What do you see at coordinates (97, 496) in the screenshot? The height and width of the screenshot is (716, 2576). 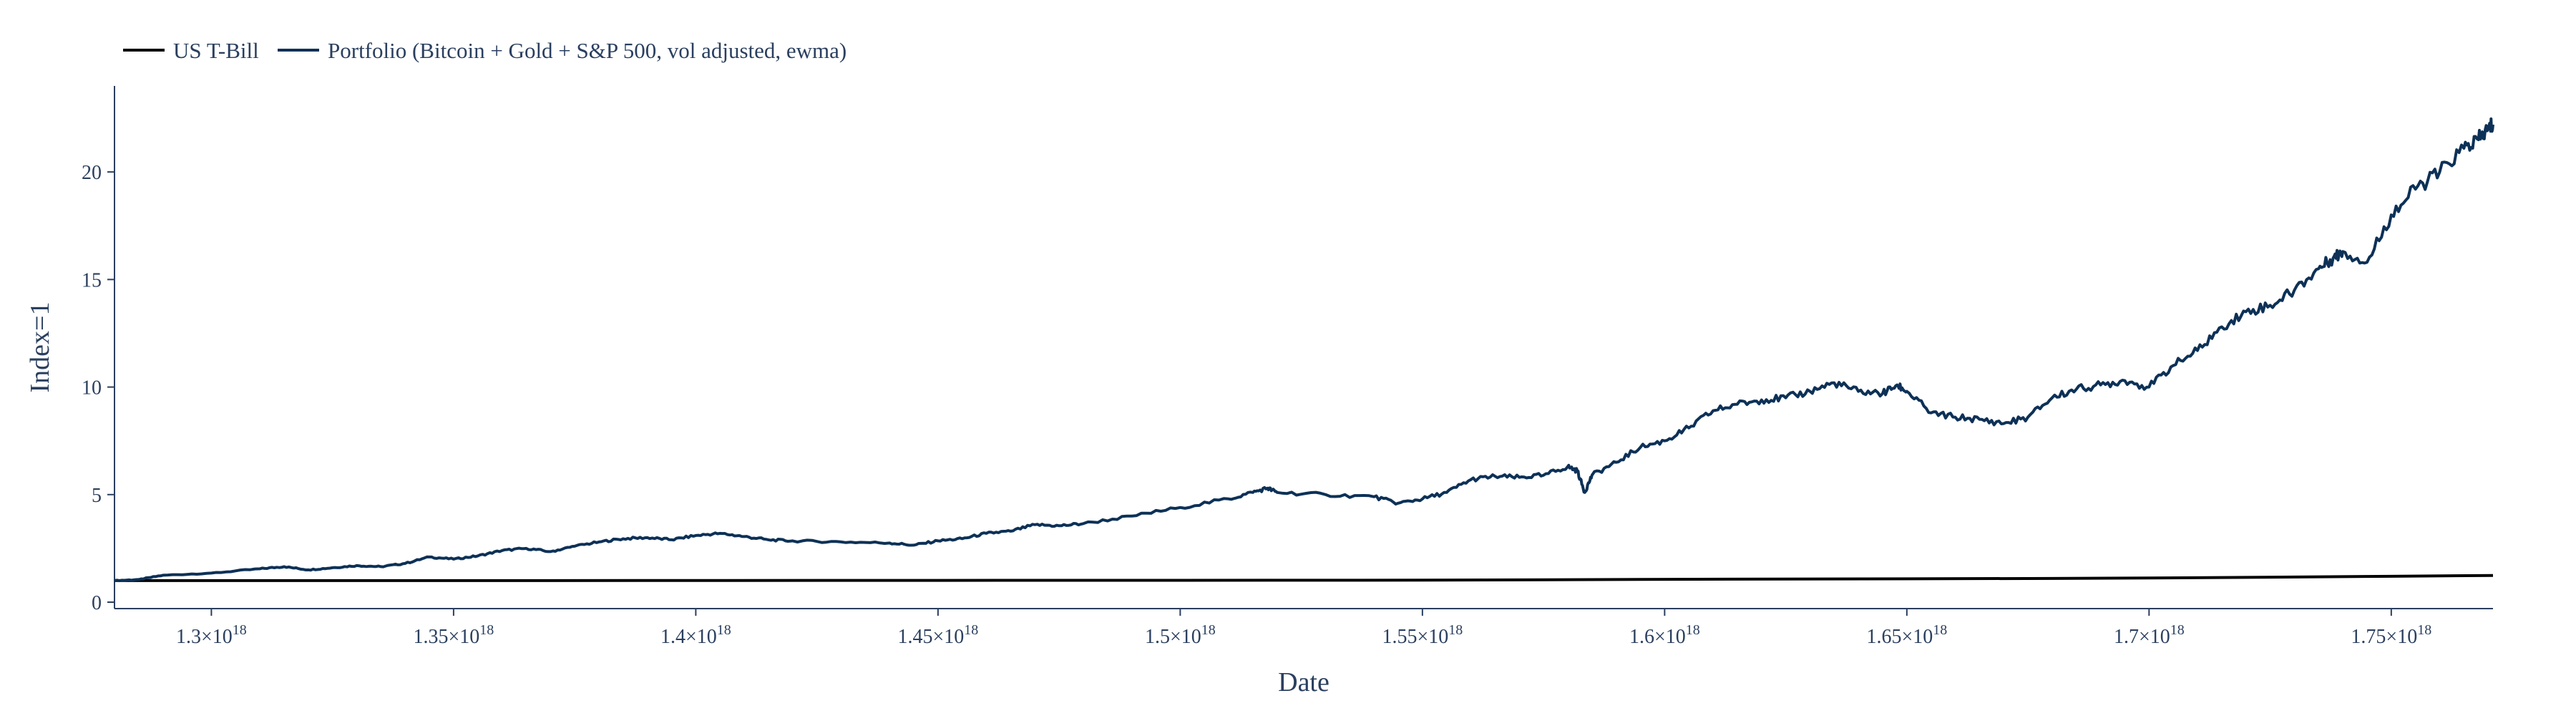 I see `y-tick-label: 5` at bounding box center [97, 496].